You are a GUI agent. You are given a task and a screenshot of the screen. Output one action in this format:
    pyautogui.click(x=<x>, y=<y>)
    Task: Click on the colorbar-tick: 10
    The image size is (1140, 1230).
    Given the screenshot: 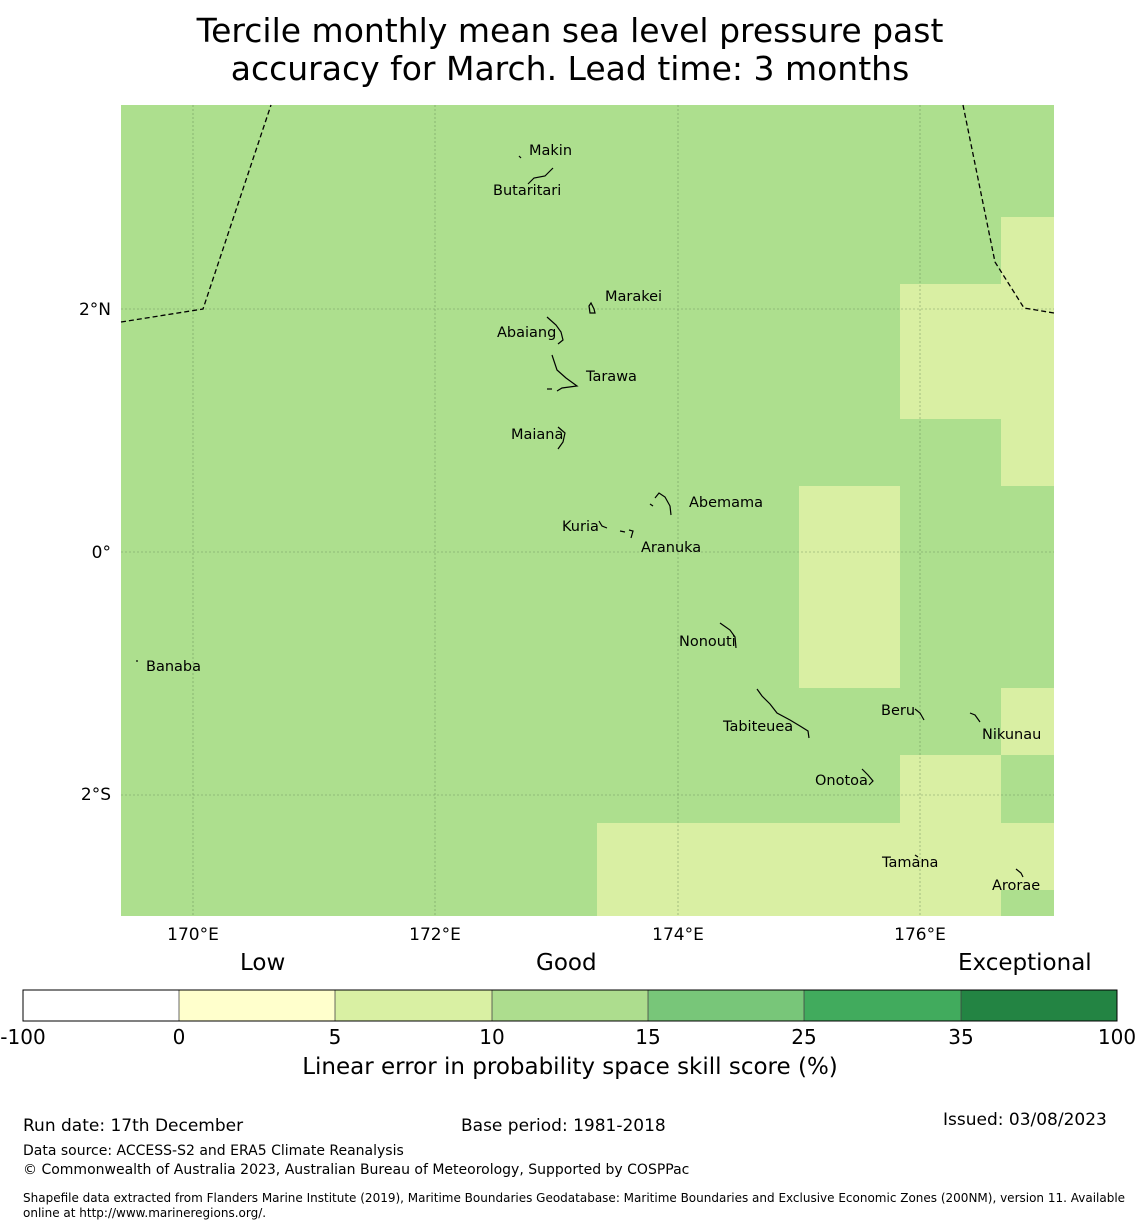 What is the action you would take?
    pyautogui.click(x=492, y=1037)
    